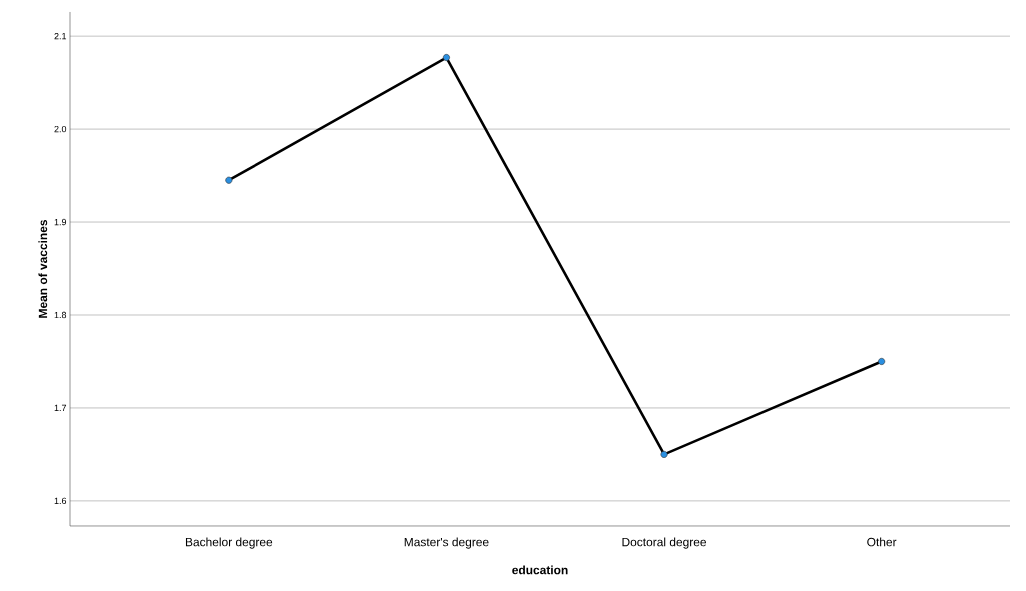 Image resolution: width=1026 pixels, height=591 pixels. What do you see at coordinates (446, 543) in the screenshot?
I see `x-tick-label: Master's degree` at bounding box center [446, 543].